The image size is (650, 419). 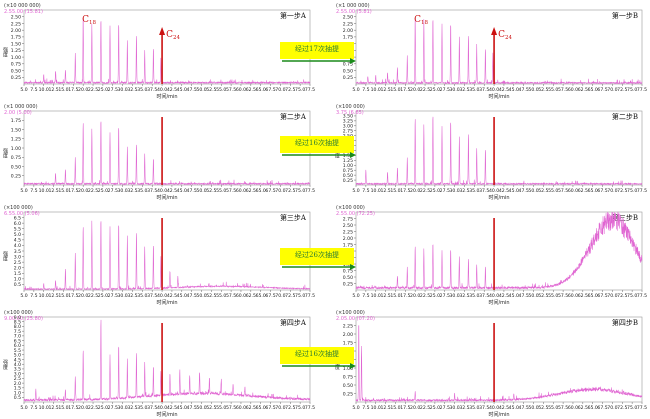 I want to click on c18-label: C18, so click(x=421, y=20).